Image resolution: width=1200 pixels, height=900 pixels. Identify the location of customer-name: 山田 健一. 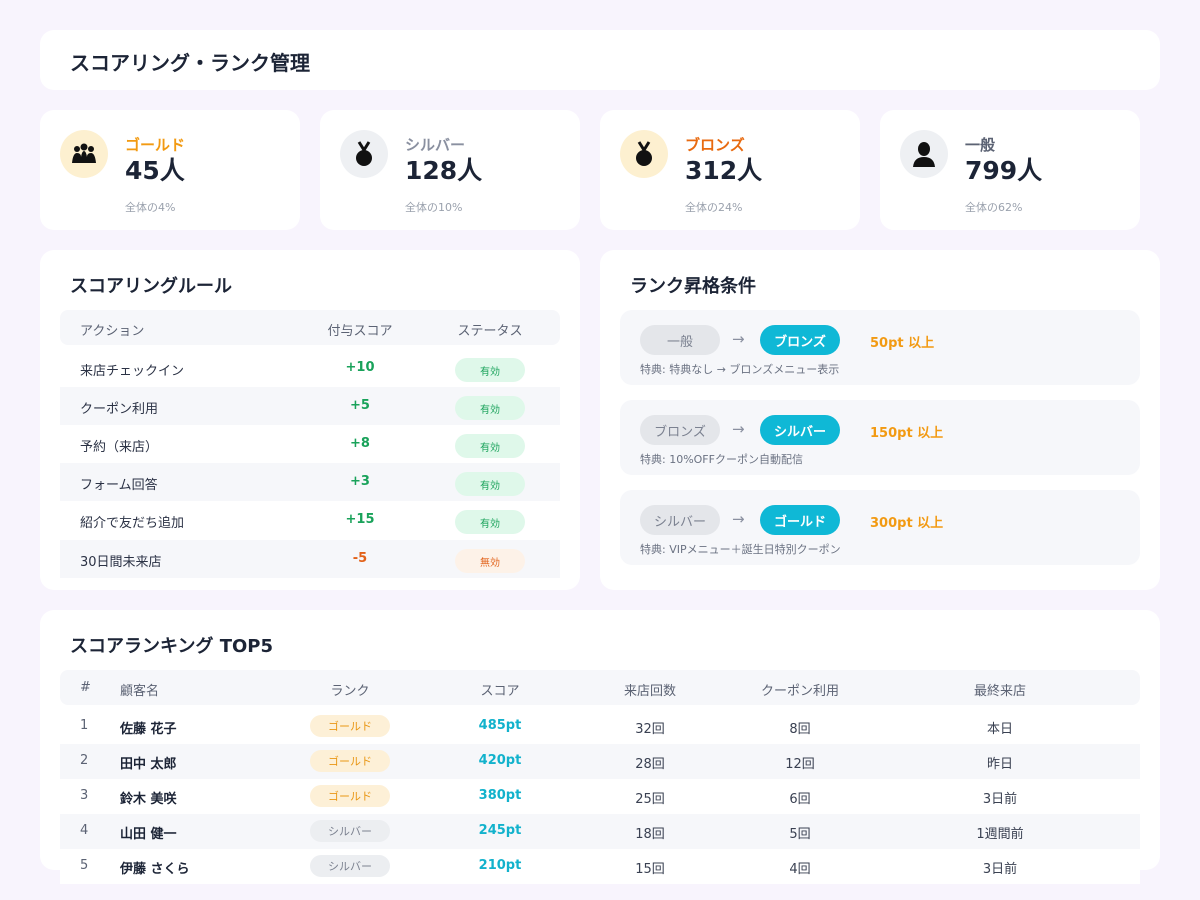
(148, 834).